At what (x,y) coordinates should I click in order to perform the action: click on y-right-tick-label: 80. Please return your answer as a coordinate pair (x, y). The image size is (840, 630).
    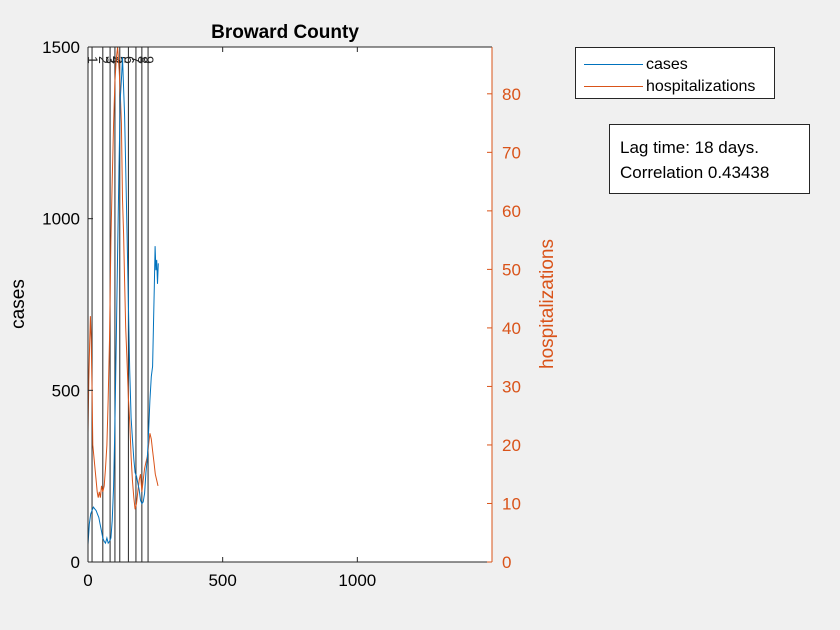
    Looking at the image, I should click on (511, 94).